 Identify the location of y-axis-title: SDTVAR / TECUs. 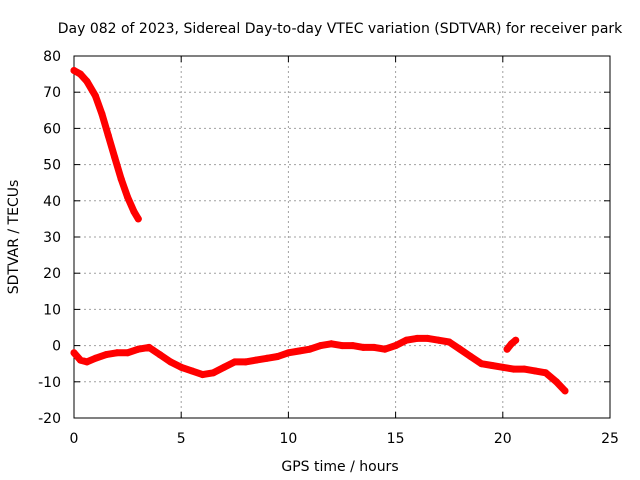
(14, 237).